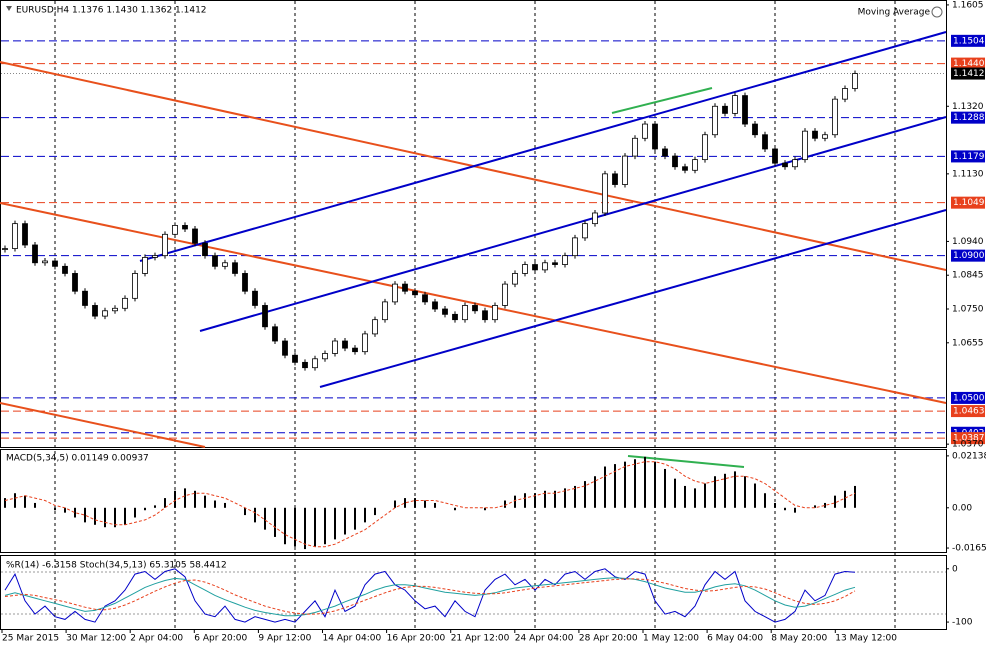  I want to click on price-badge-label: 1.1288, so click(969, 118).